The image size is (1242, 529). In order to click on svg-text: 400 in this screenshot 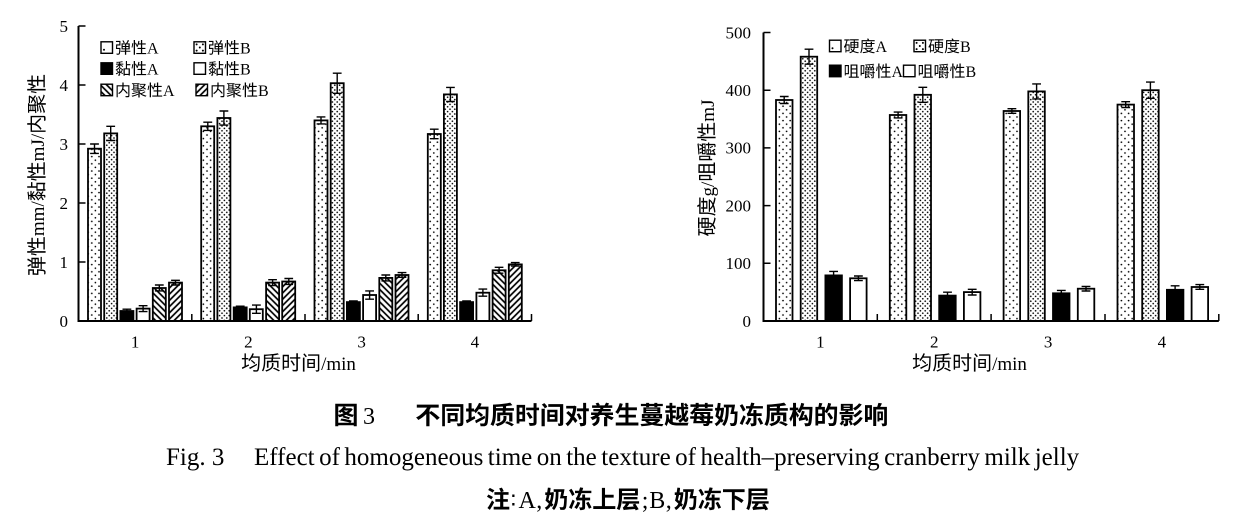, I will do `click(739, 90)`.